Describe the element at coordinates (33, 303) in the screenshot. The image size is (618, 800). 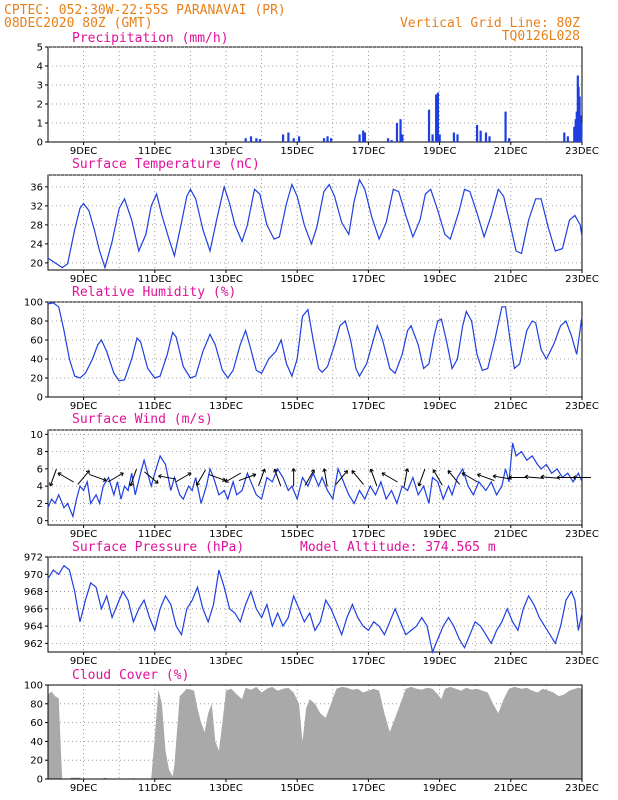
I see `humidity-ytick: 100` at that location.